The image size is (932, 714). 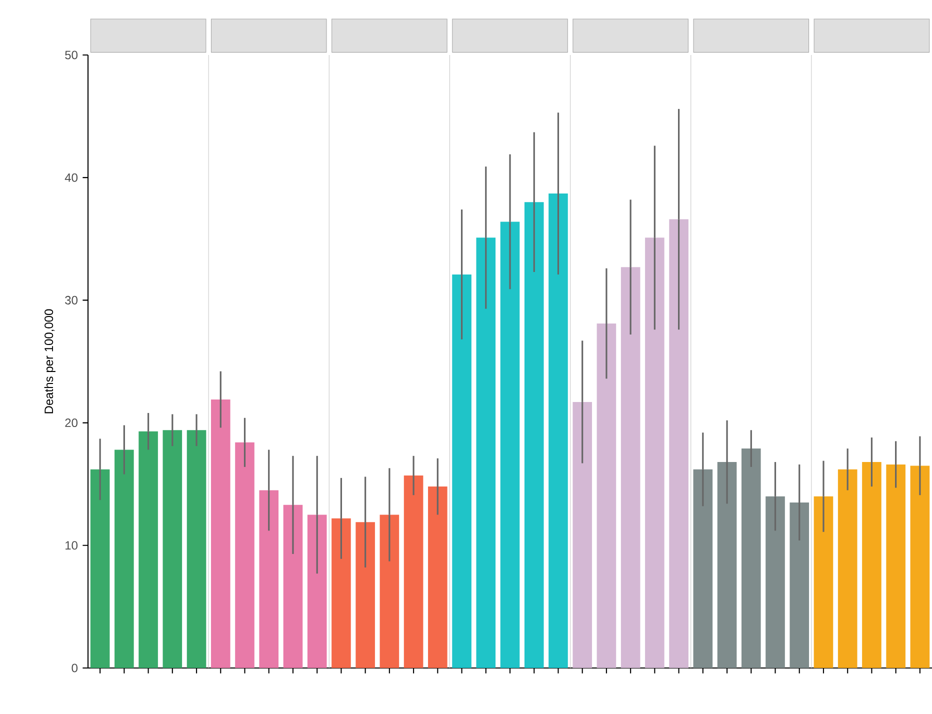 I want to click on y-axis-title: Deaths per 100,000, so click(x=50, y=361).